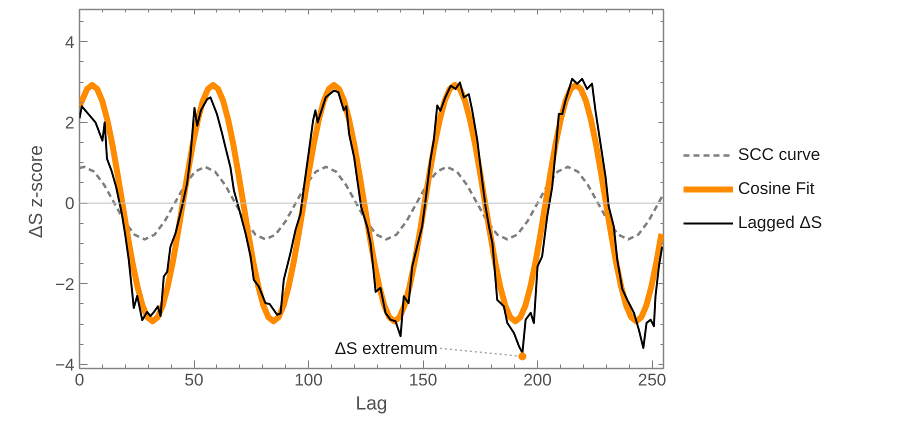 This screenshot has width=906, height=444. What do you see at coordinates (537, 380) in the screenshot?
I see `x-tick-label: 200` at bounding box center [537, 380].